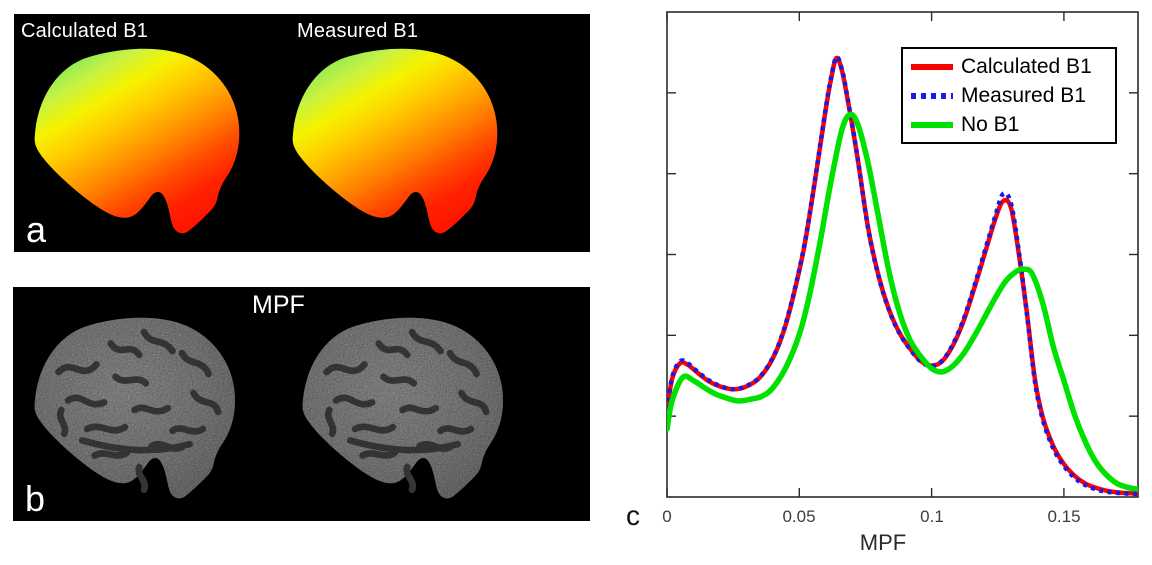 This screenshot has height=565, width=1152. Describe the element at coordinates (36, 229) in the screenshot. I see `panel-a-tag: a` at that location.